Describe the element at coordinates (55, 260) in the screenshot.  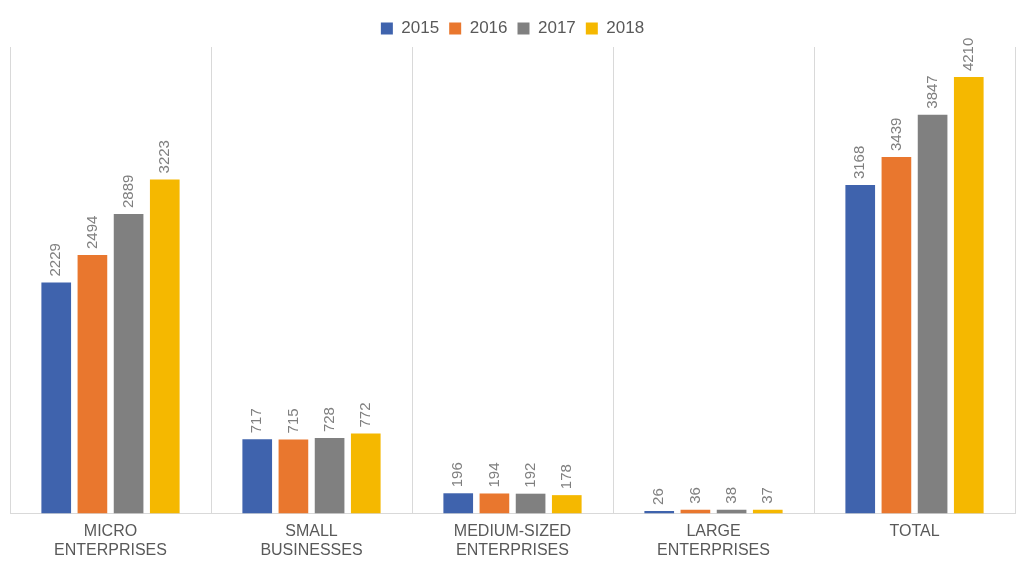
I see `data-label: 2229` at that location.